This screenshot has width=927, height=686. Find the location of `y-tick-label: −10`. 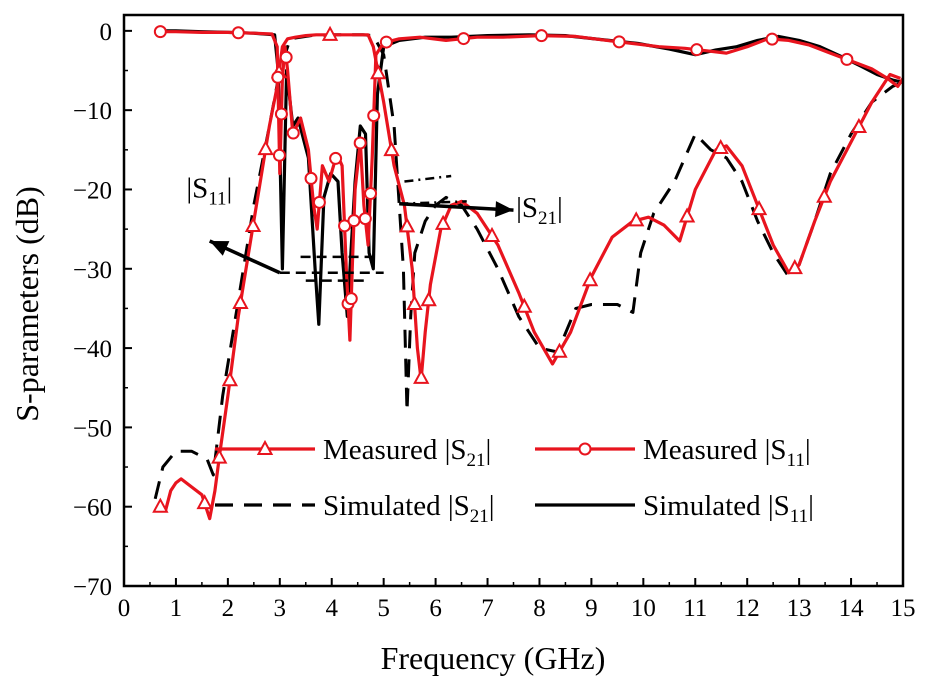

y-tick-label: −10 is located at coordinates (92, 111).